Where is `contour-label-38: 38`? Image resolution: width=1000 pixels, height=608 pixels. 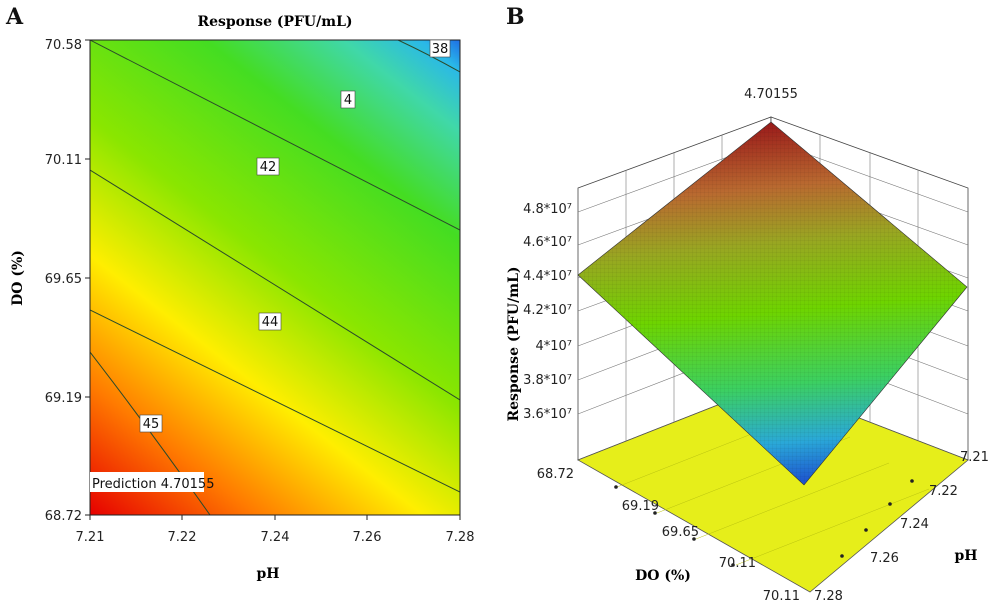
contour-label-38: 38 is located at coordinates (440, 48).